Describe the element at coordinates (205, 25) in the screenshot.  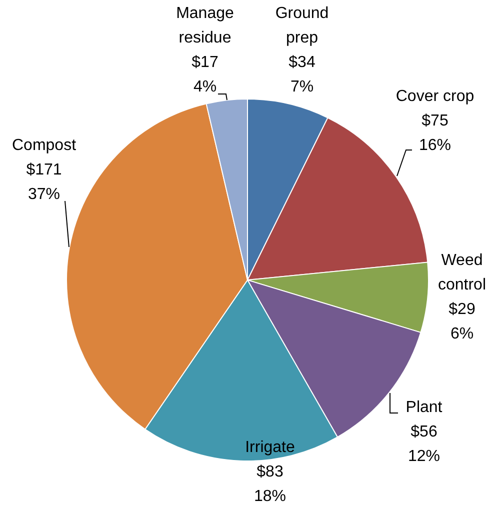
I see `slice-label: Manage residue` at that location.